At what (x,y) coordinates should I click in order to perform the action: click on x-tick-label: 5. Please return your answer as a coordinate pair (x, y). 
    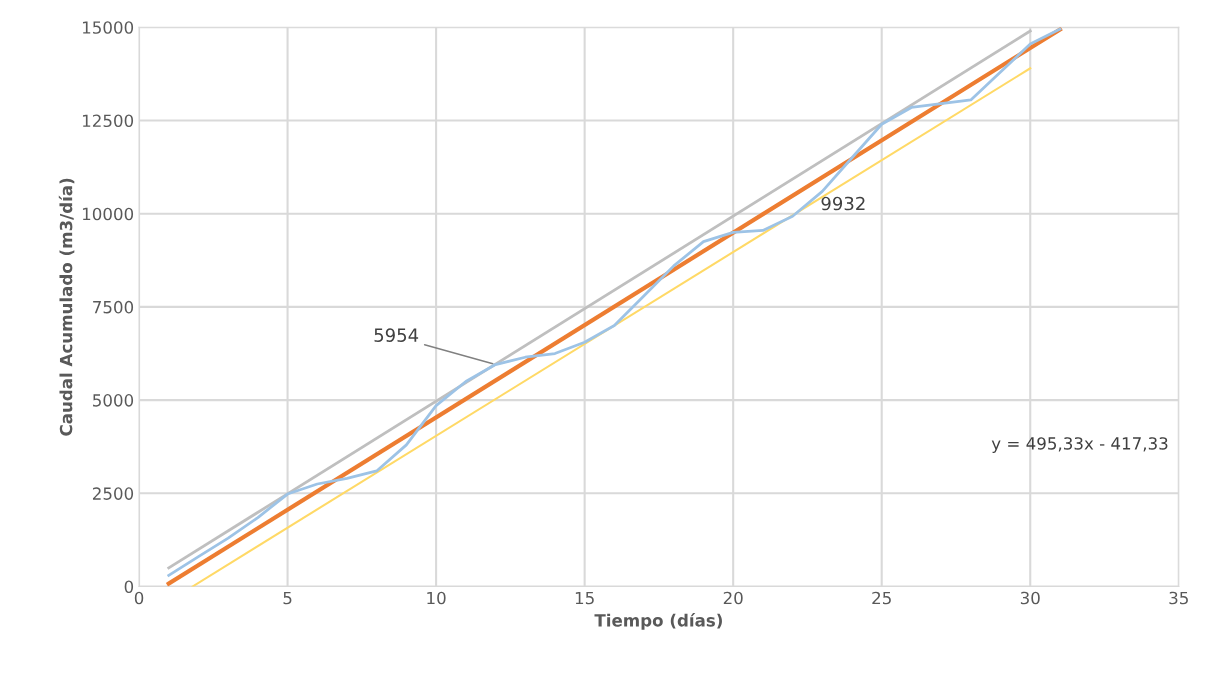
    Looking at the image, I should click on (287, 598).